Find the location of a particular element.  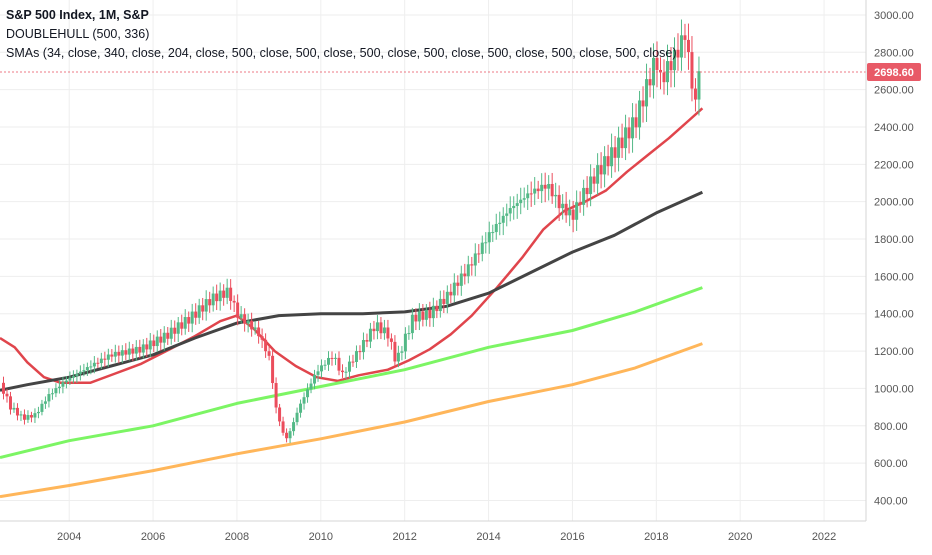

y-tick-label: 2800.00 is located at coordinates (894, 53).